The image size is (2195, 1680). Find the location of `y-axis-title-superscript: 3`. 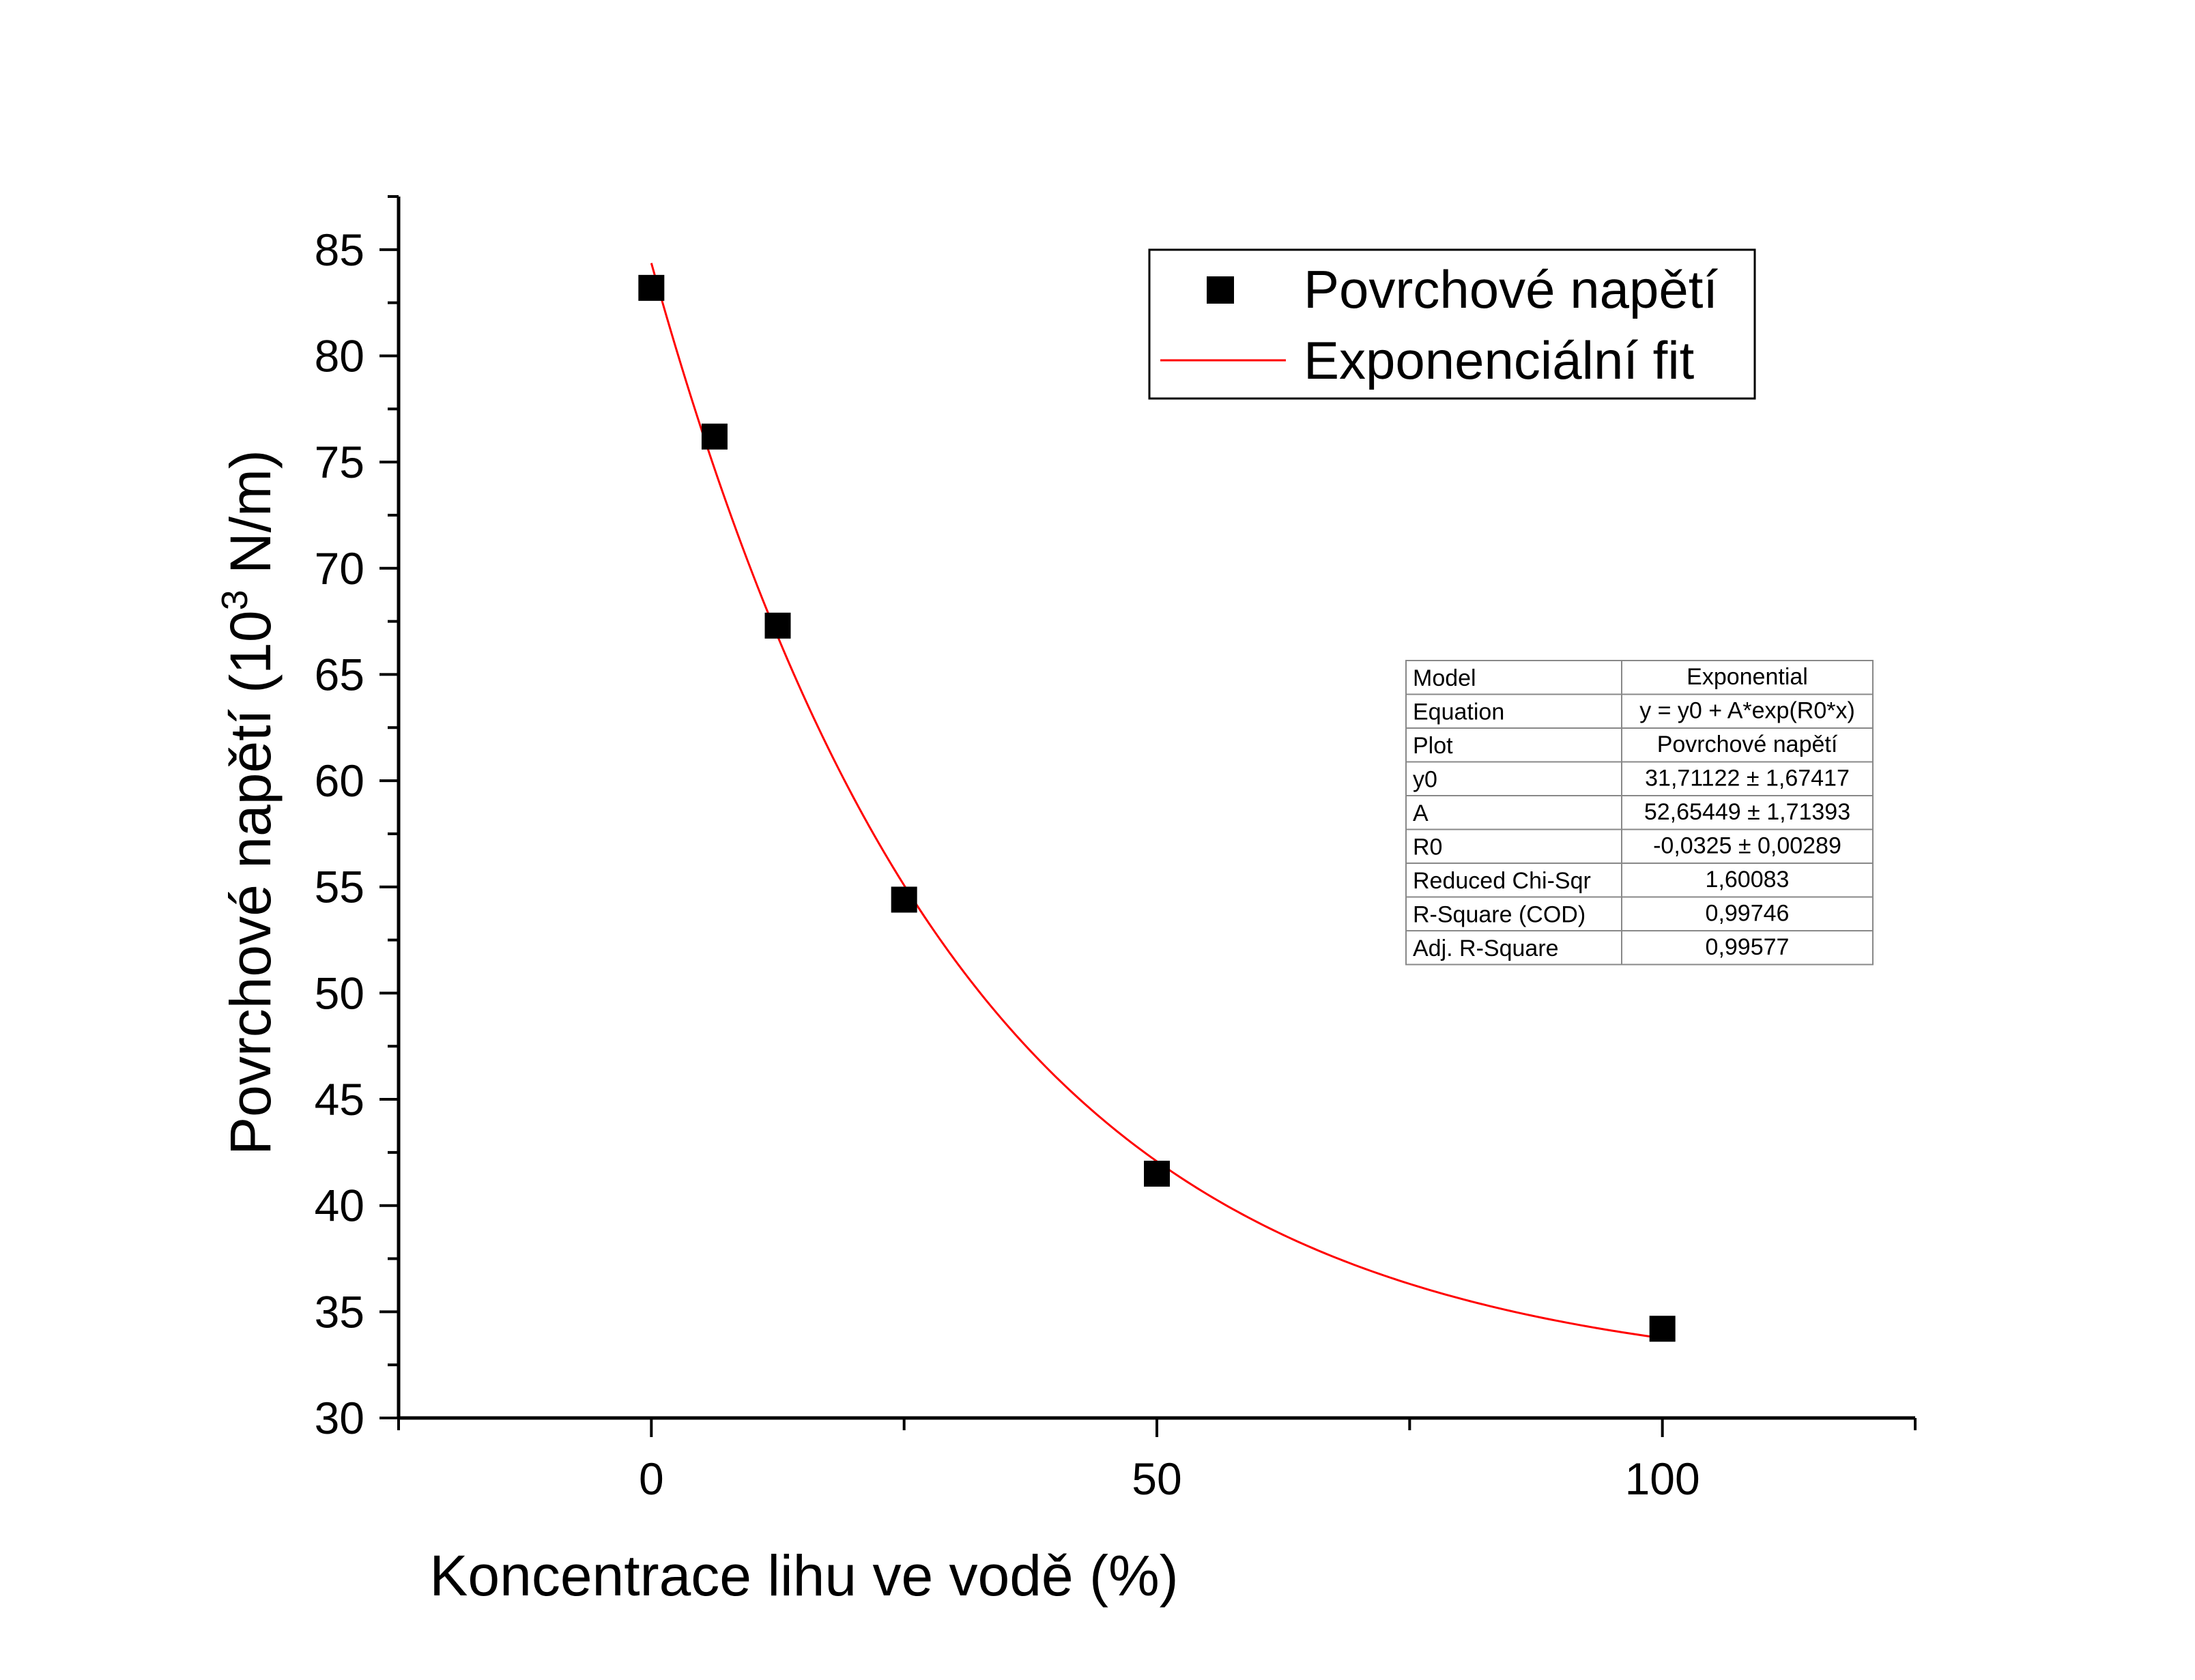

y-axis-title-superscript: 3 is located at coordinates (235, 600).